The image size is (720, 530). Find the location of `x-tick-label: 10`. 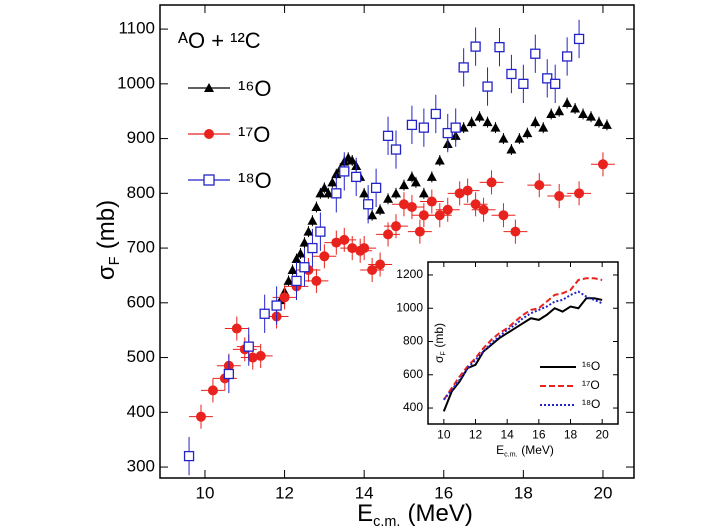

x-tick-label: 10 is located at coordinates (205, 493).